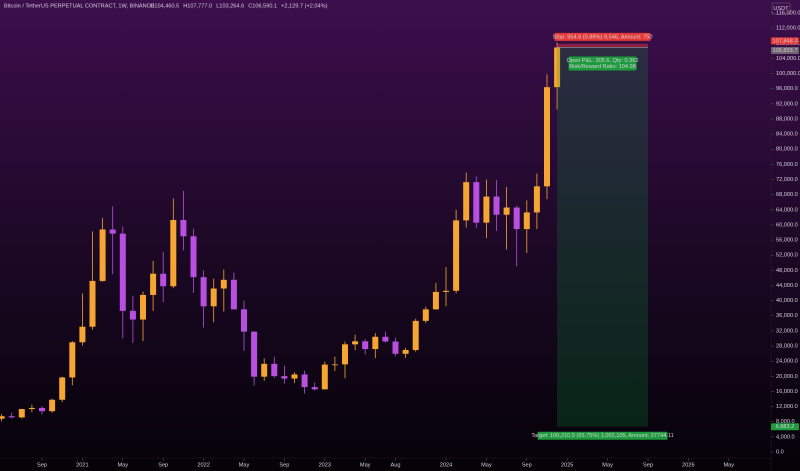  I want to click on target-label-box, so click(602, 435).